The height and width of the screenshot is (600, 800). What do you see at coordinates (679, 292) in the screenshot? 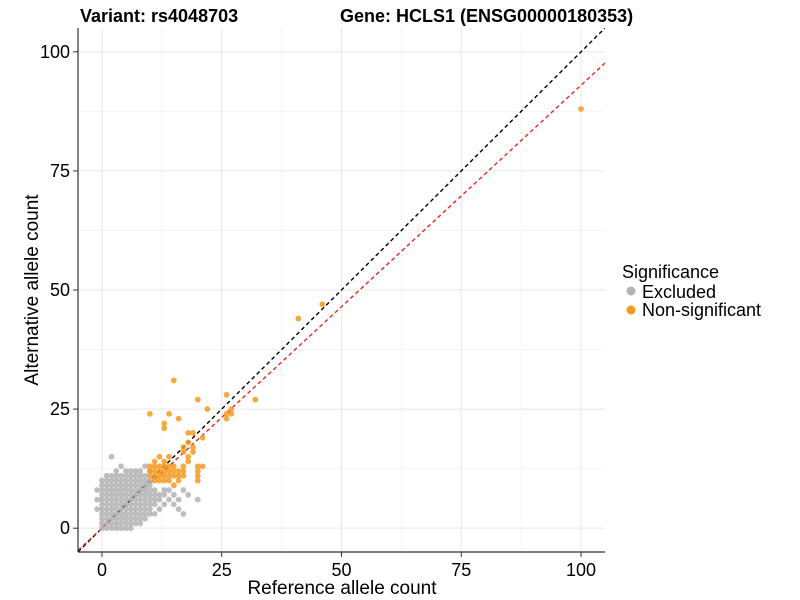
I see `legend-label-excluded: Excluded` at bounding box center [679, 292].